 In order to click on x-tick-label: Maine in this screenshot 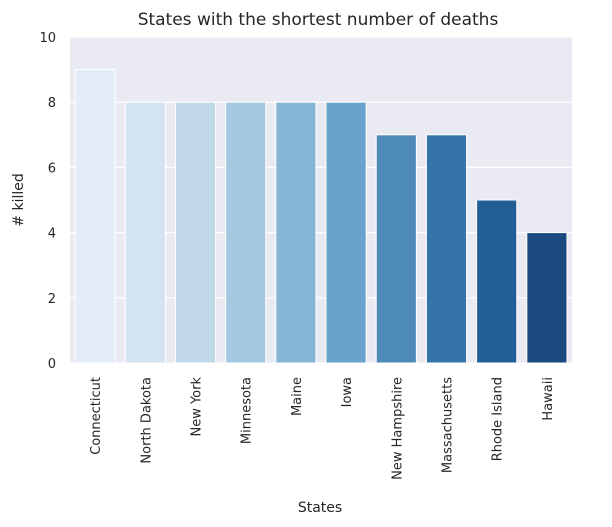, I will do `click(297, 396)`.